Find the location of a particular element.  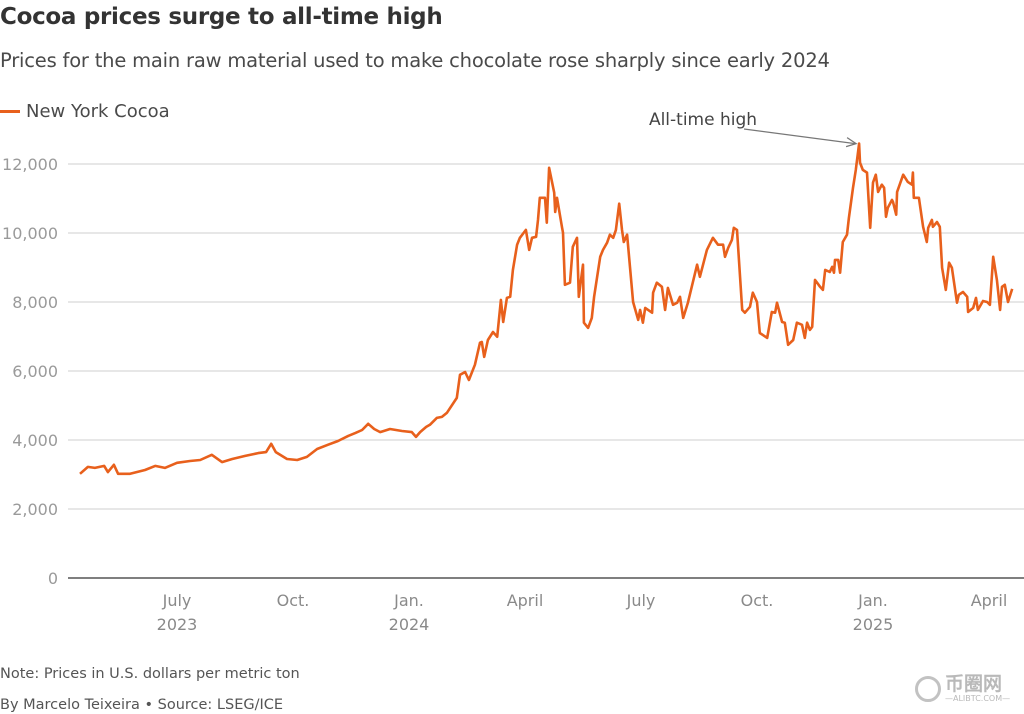

arrow-head-icon is located at coordinates (851, 142).